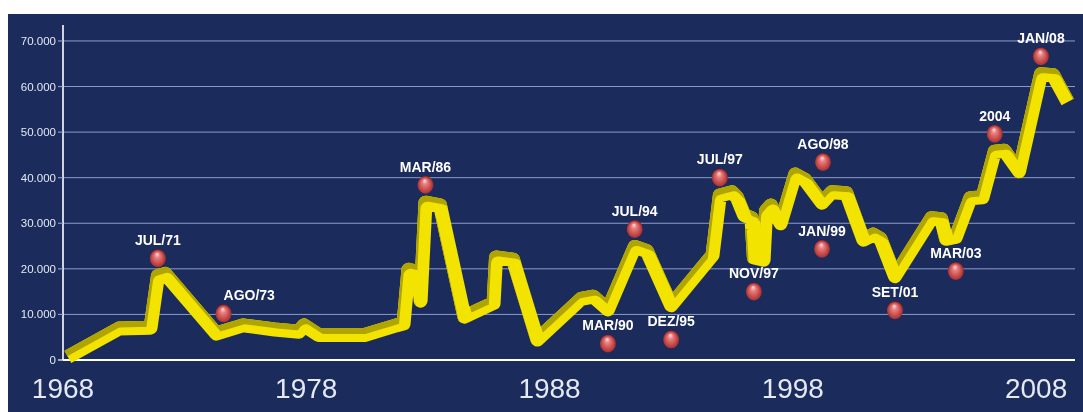  What do you see at coordinates (1041, 38) in the screenshot?
I see `annotation: JAN/08` at bounding box center [1041, 38].